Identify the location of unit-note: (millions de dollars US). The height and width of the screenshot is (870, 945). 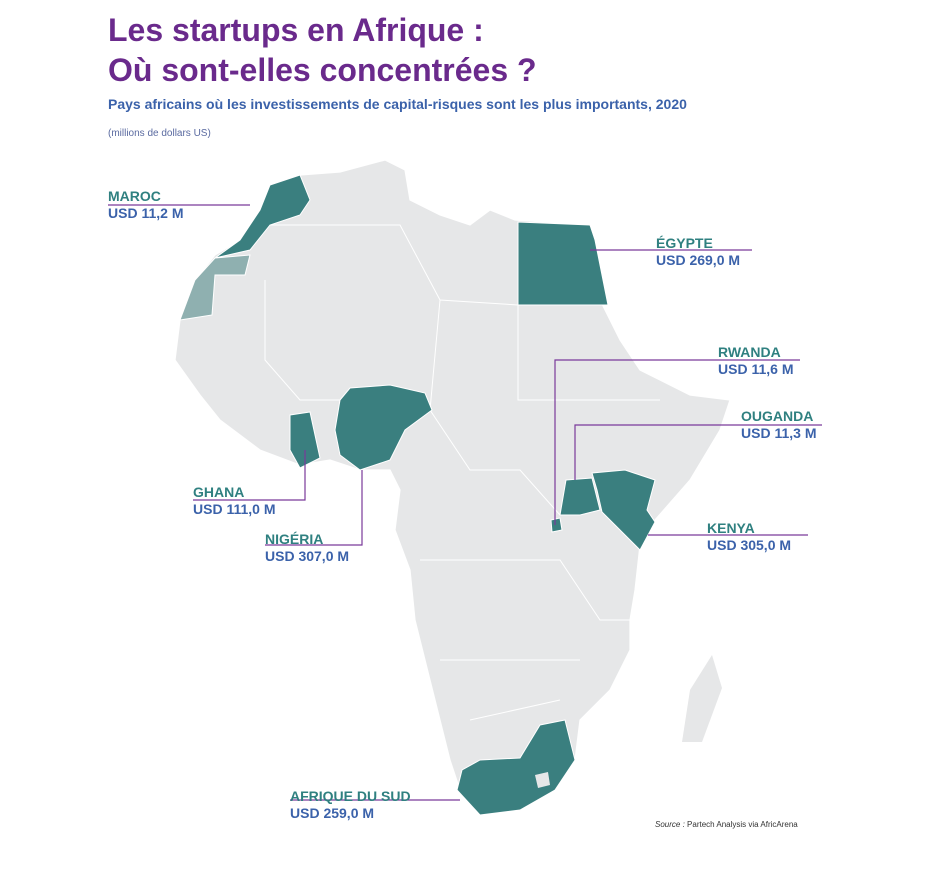
(159, 133).